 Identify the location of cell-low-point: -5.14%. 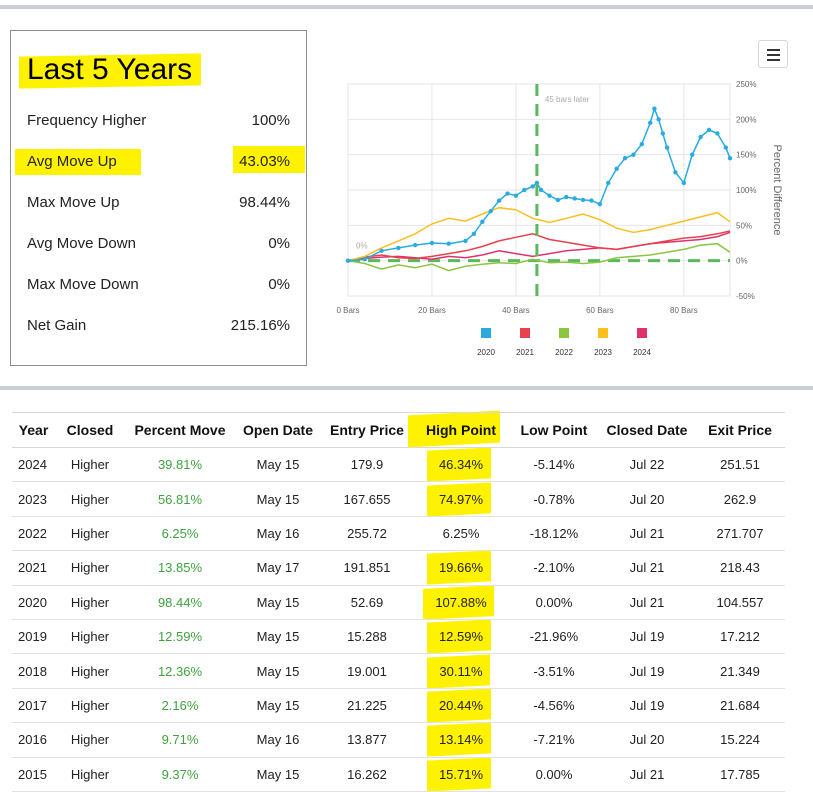
(554, 465).